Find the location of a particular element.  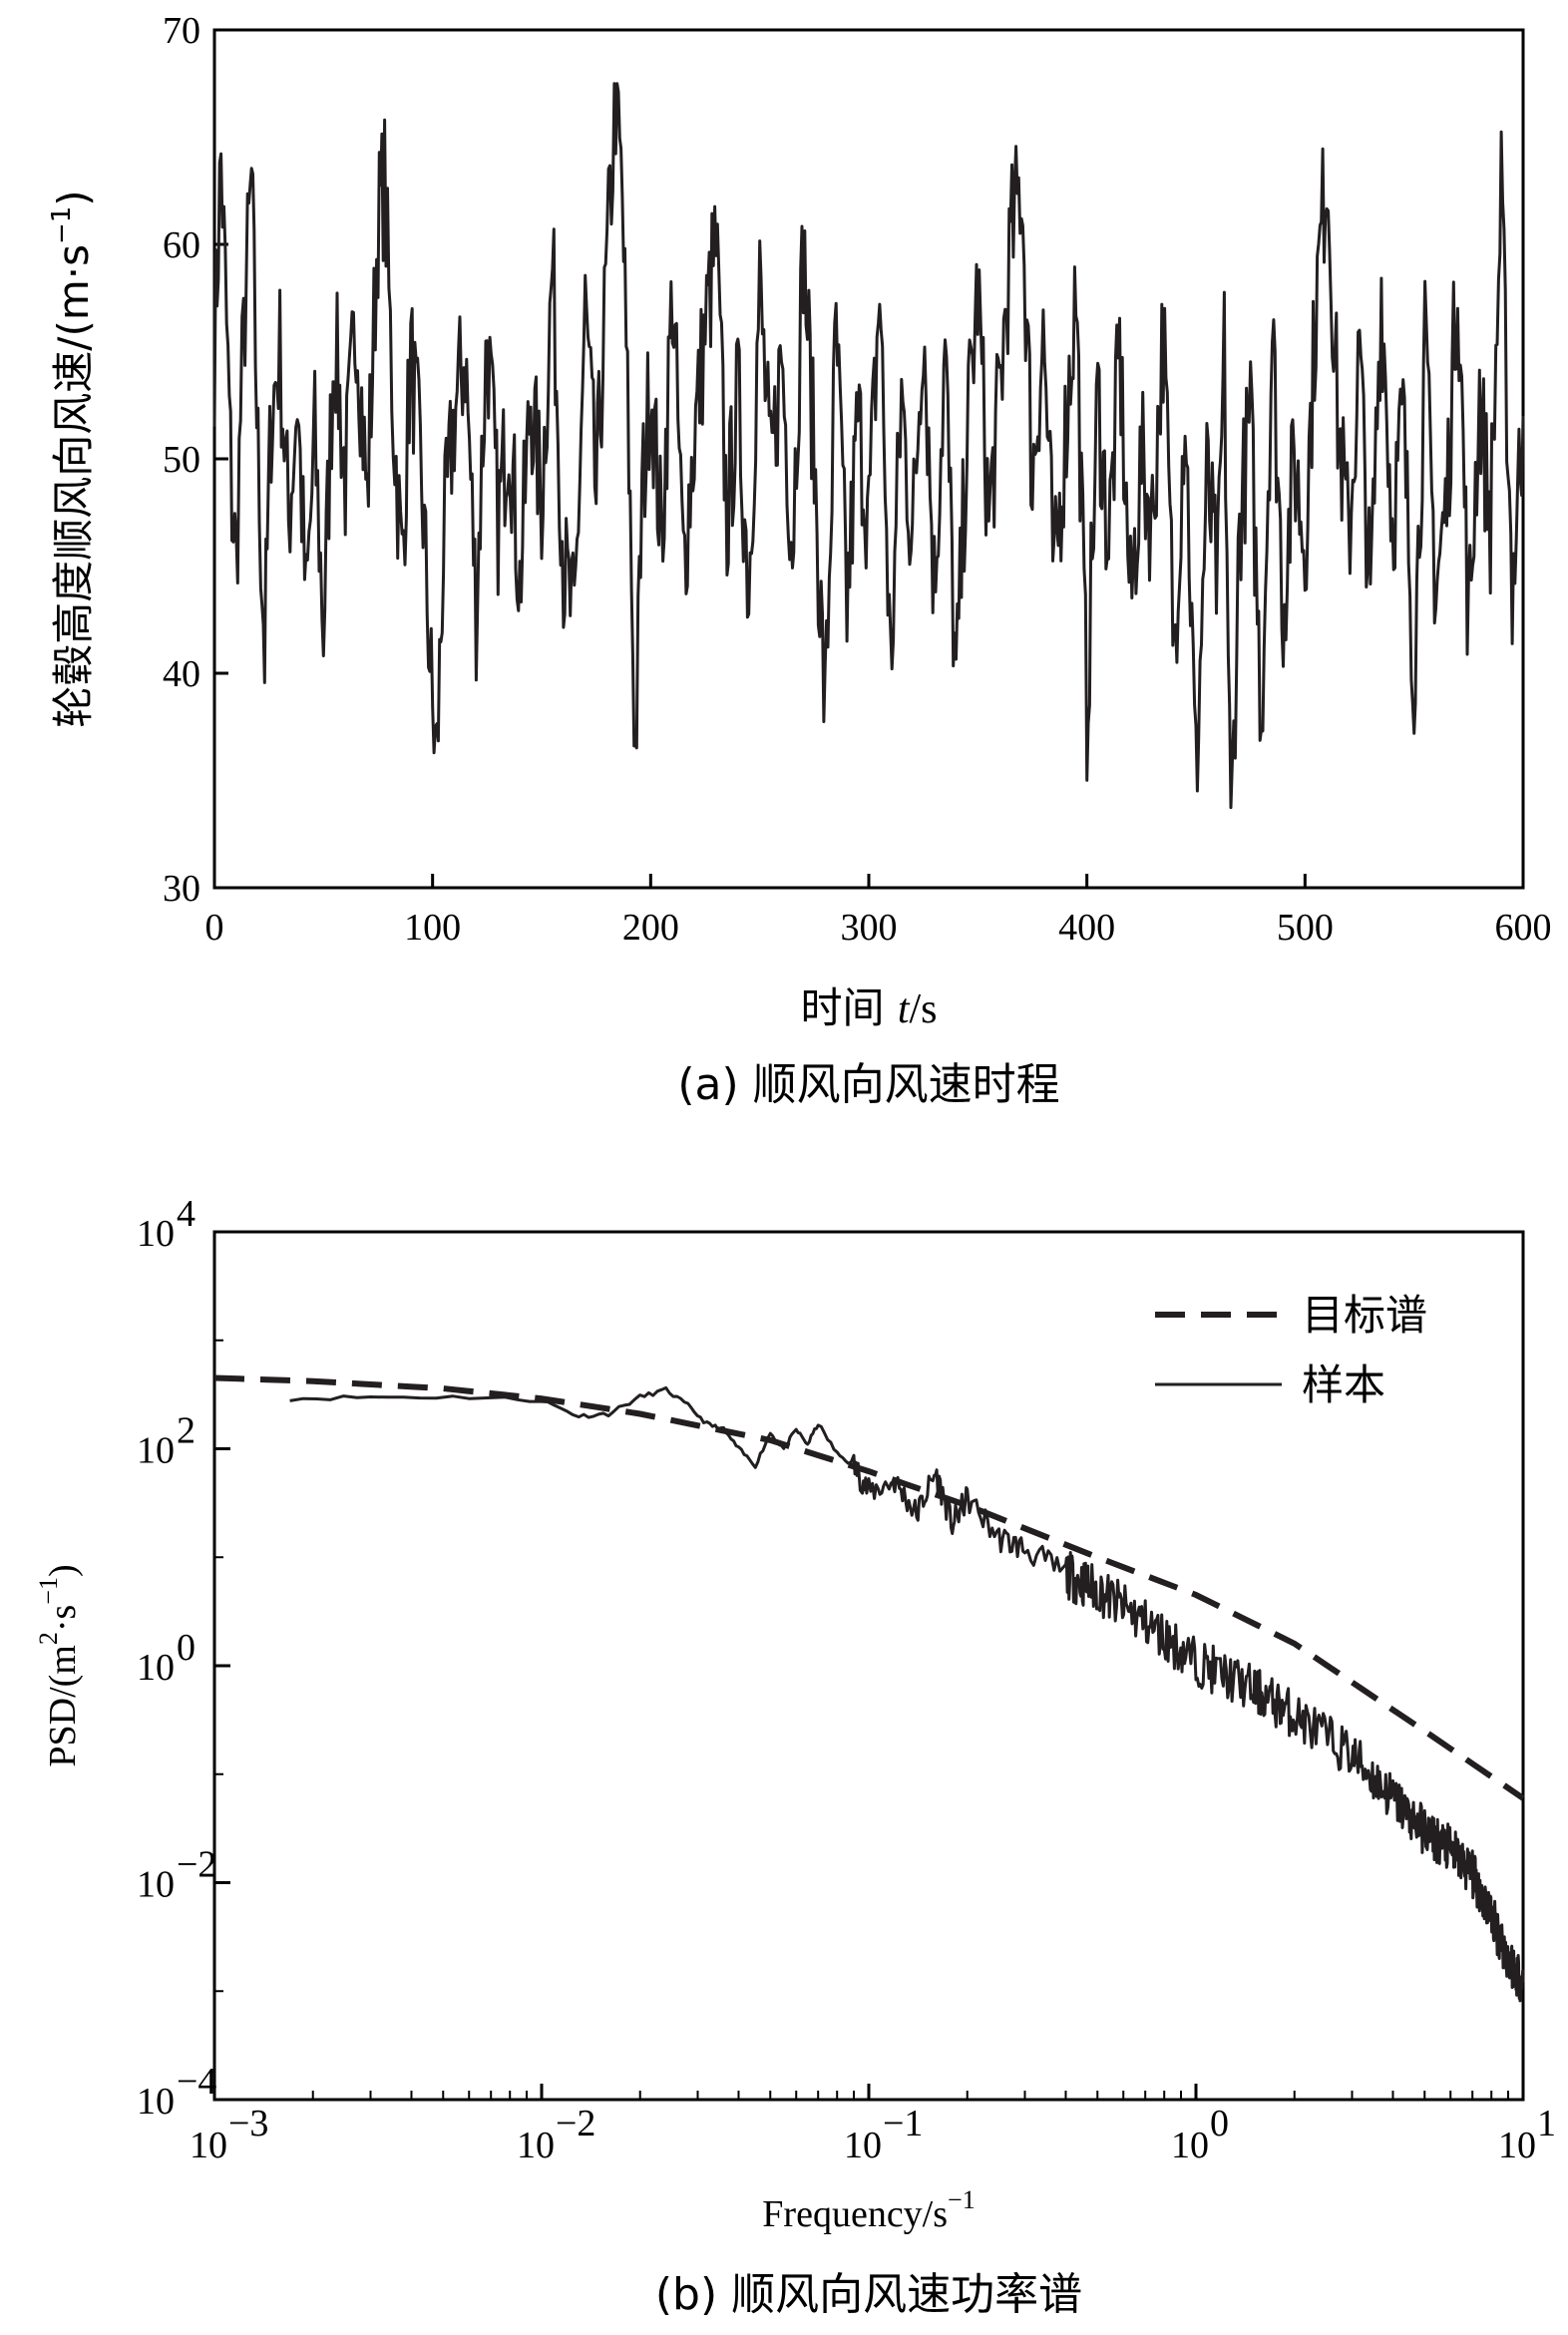

chart-b-caption: (b) 顺风向风速功率谱 is located at coordinates (869, 2294).